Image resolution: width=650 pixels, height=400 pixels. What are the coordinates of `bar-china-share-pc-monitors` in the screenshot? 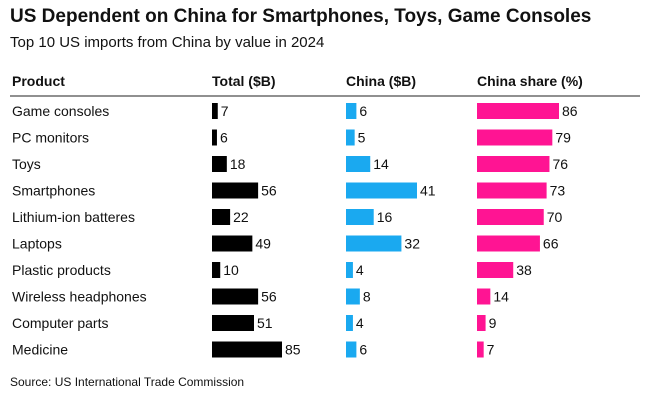 It's located at (515, 137).